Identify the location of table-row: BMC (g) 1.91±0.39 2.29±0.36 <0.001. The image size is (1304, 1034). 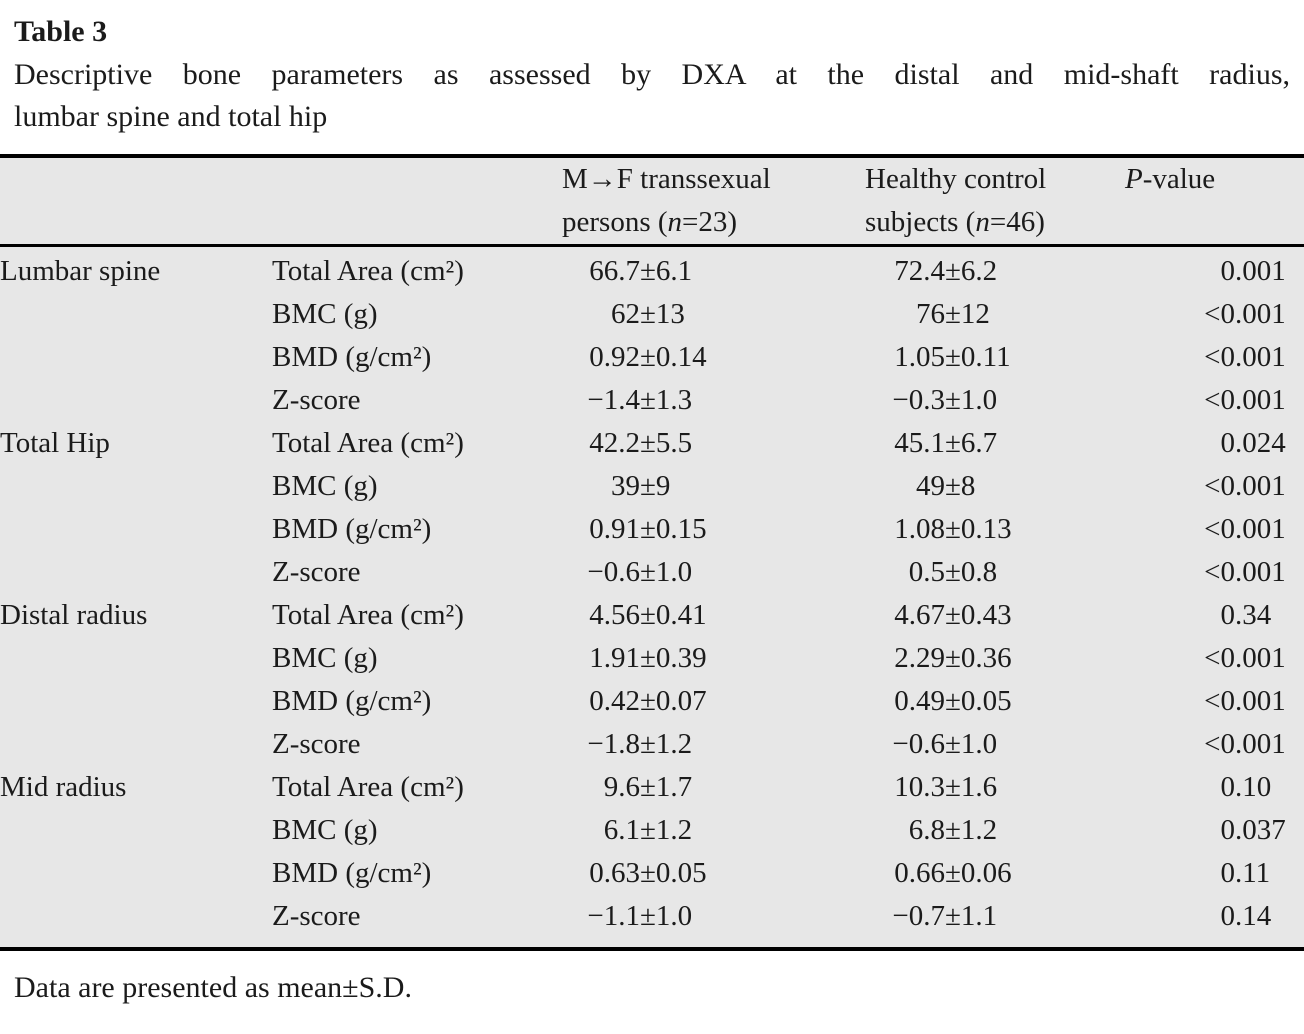
(652, 658).